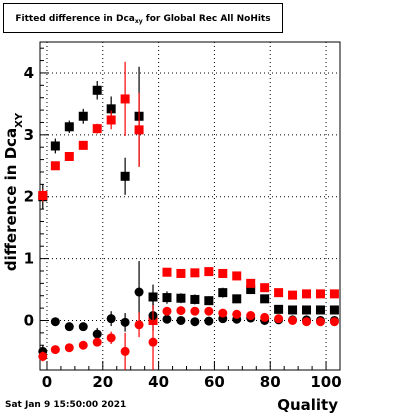  Describe the element at coordinates (325, 382) in the screenshot. I see `x-tick-label: 100` at that location.